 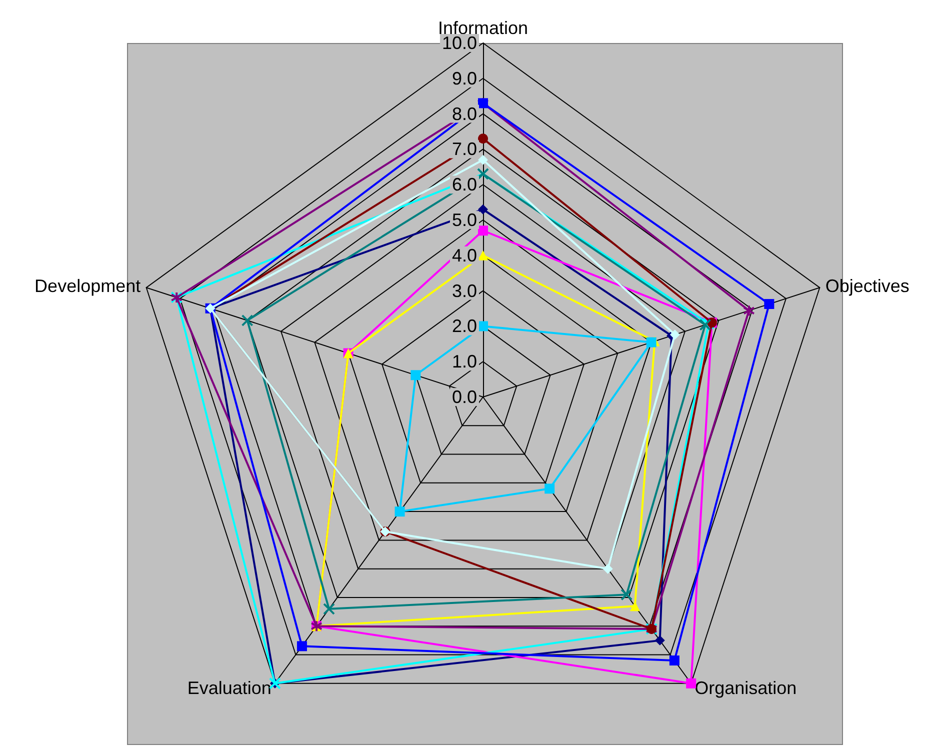 What do you see at coordinates (464, 78) in the screenshot?
I see `y-tick-label: 9.0` at bounding box center [464, 78].